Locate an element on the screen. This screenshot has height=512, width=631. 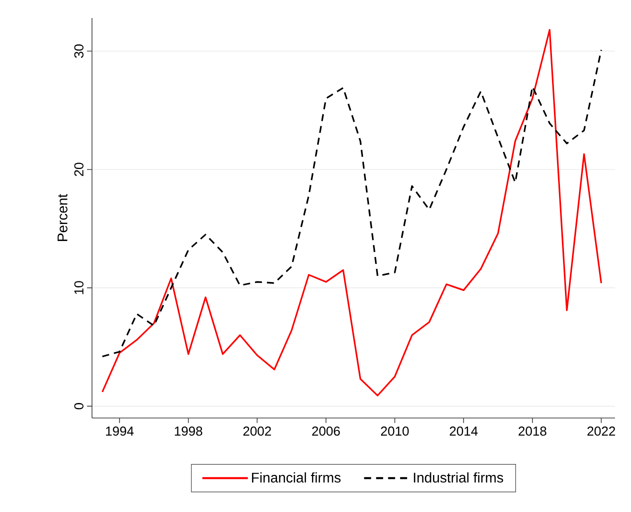
x-tick-label: 2002 is located at coordinates (257, 431).